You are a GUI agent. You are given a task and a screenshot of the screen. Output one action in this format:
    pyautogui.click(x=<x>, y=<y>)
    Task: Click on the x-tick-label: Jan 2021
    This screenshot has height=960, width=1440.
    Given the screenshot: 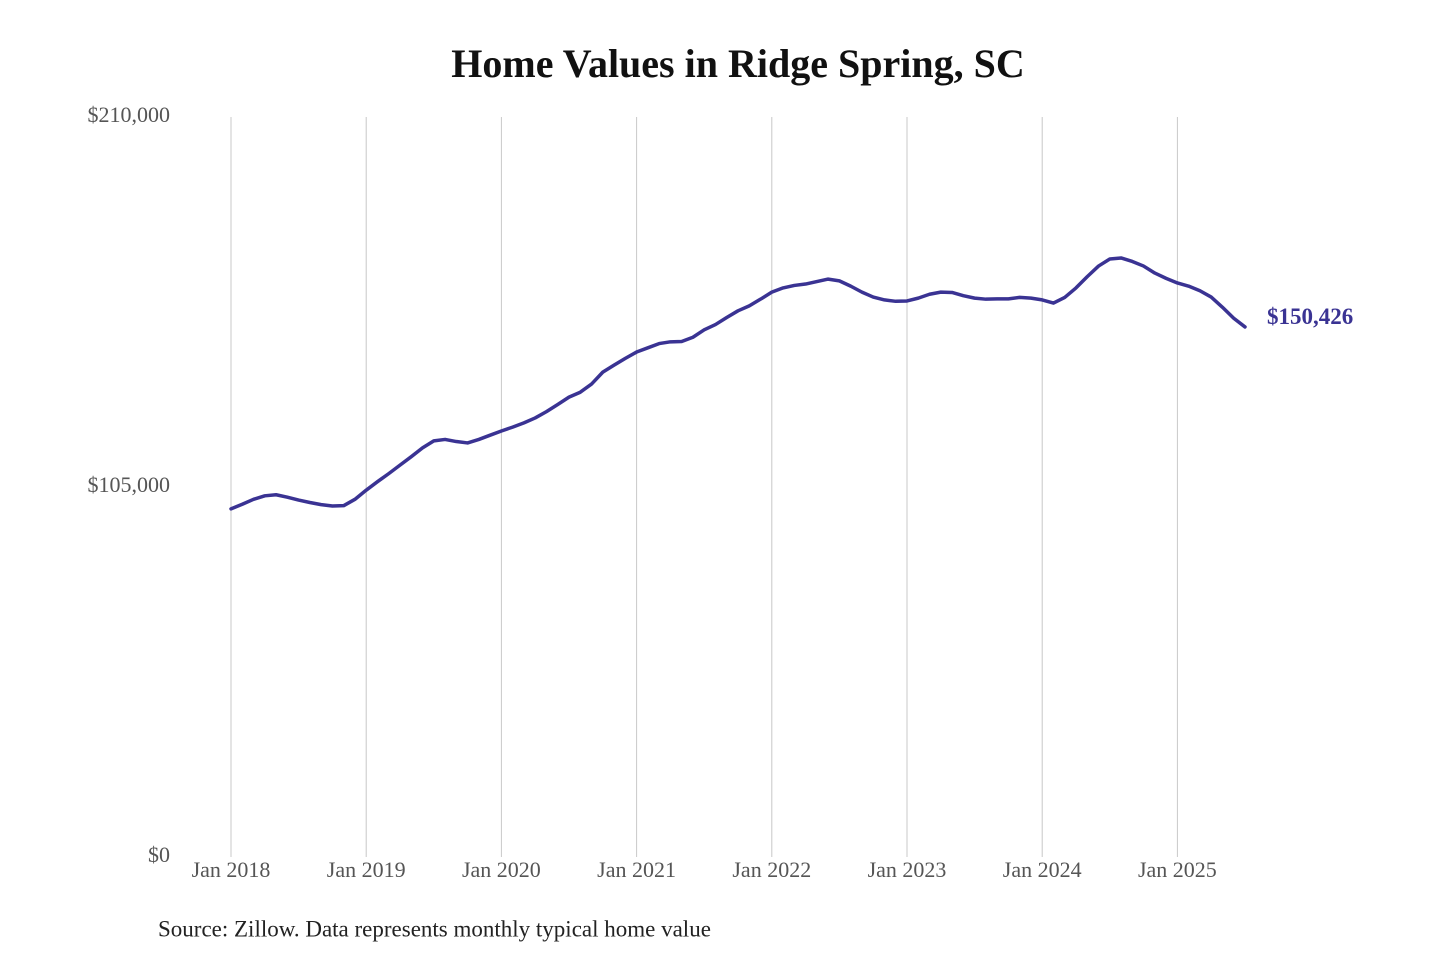 What is the action you would take?
    pyautogui.click(x=636, y=869)
    